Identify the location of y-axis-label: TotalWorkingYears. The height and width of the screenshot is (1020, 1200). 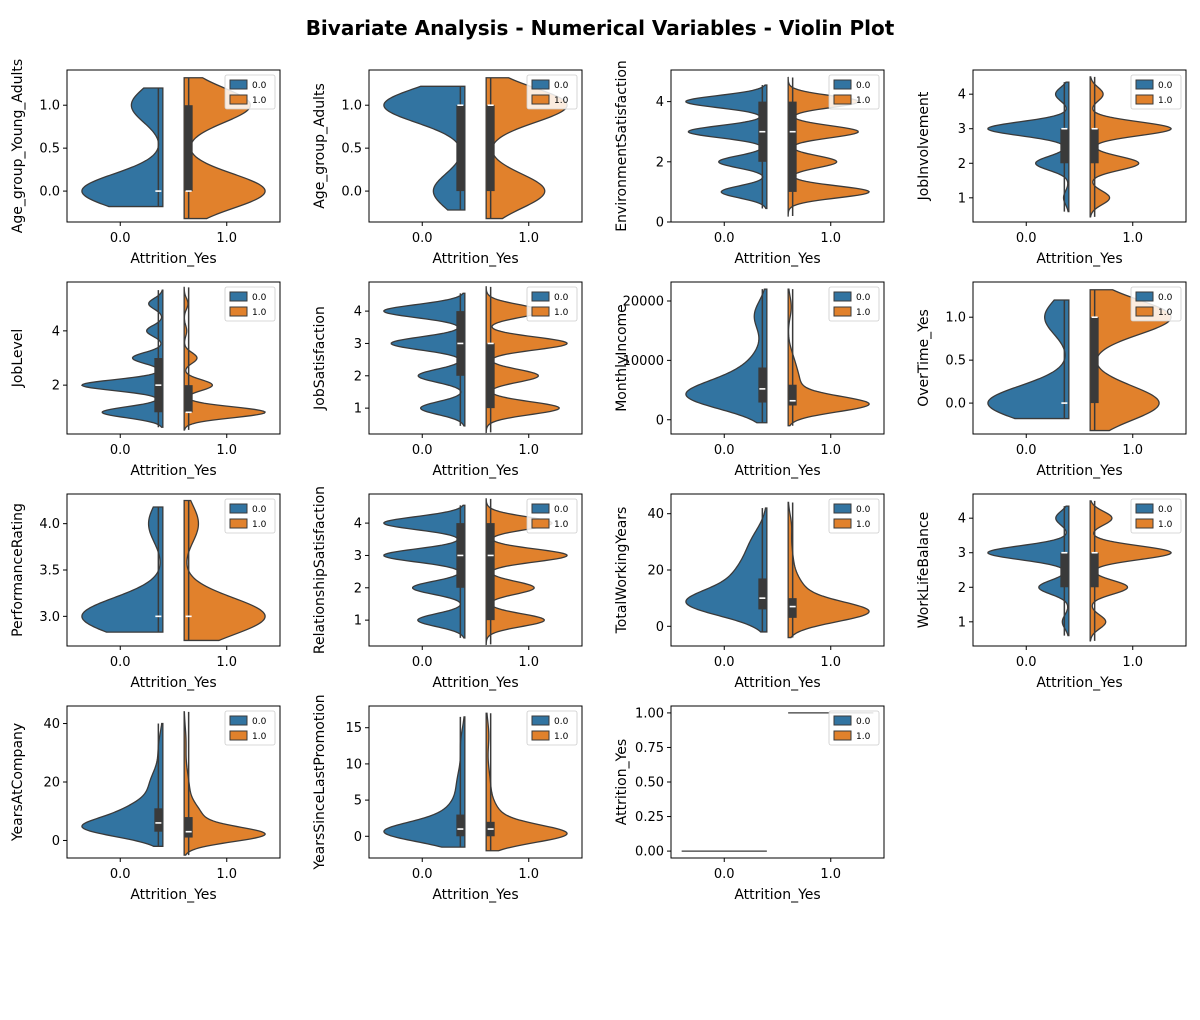
(622, 571).